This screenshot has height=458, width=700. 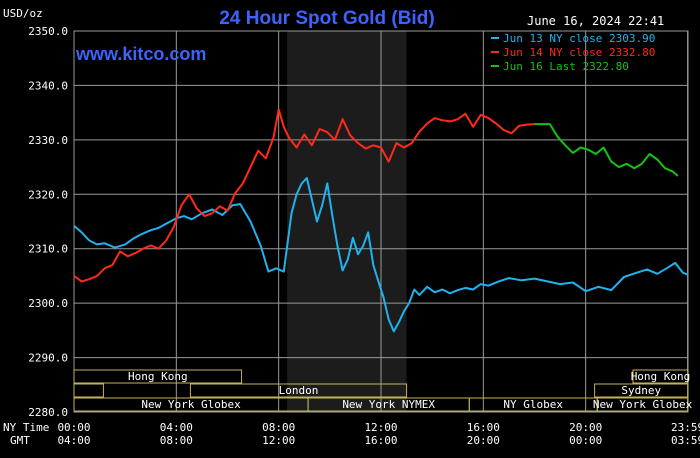 I want to click on x-tick-label-gmt: 20:00, so click(x=483, y=440).